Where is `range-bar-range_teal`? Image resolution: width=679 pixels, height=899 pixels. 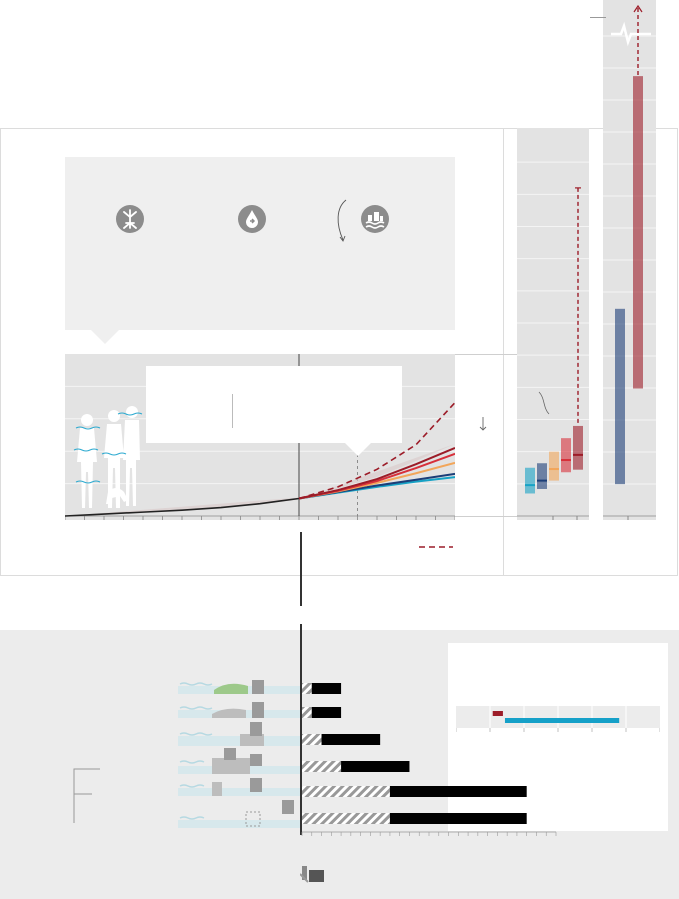
range-bar-range_teal is located at coordinates (562, 720).